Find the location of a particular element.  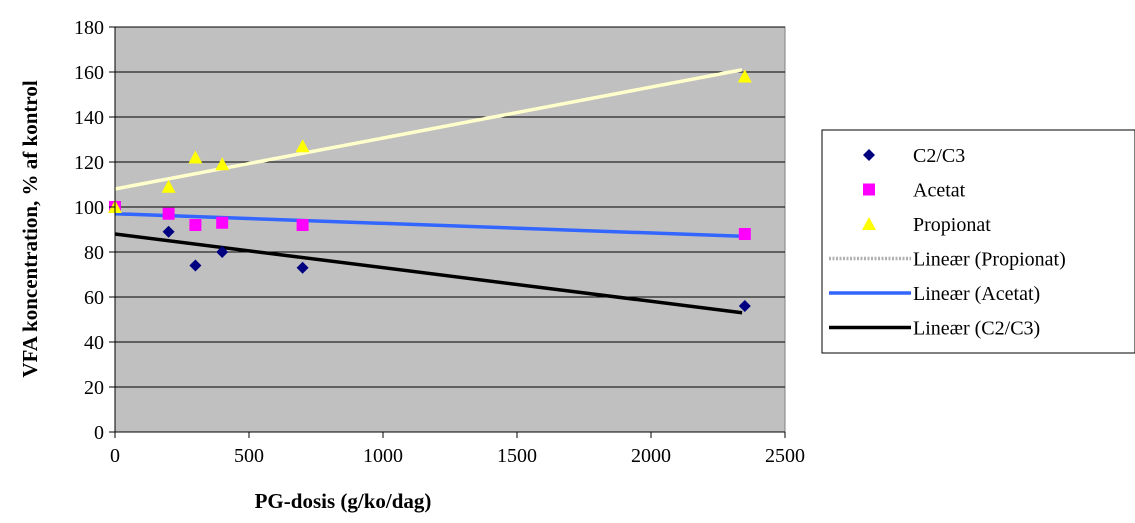

y-tick-label: 160 is located at coordinates (89, 73).